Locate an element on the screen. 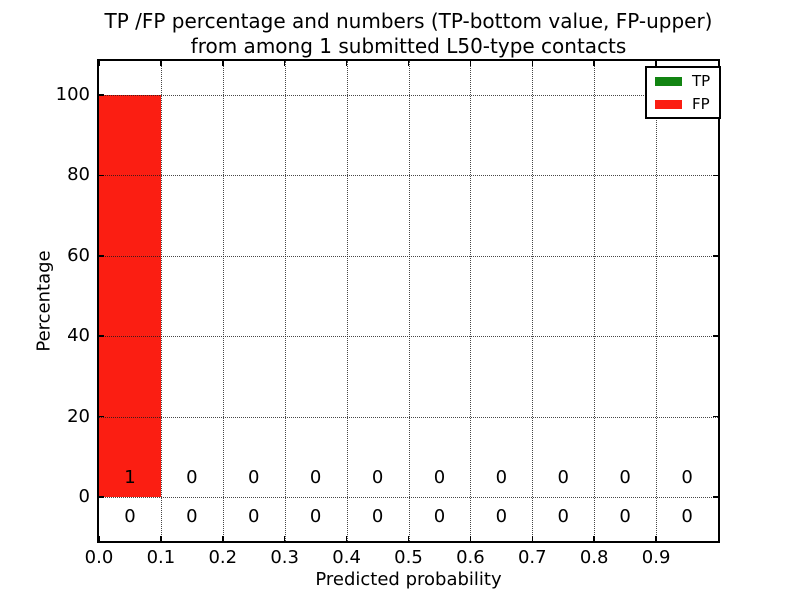  count-tp-bin1: 0 is located at coordinates (192, 516).